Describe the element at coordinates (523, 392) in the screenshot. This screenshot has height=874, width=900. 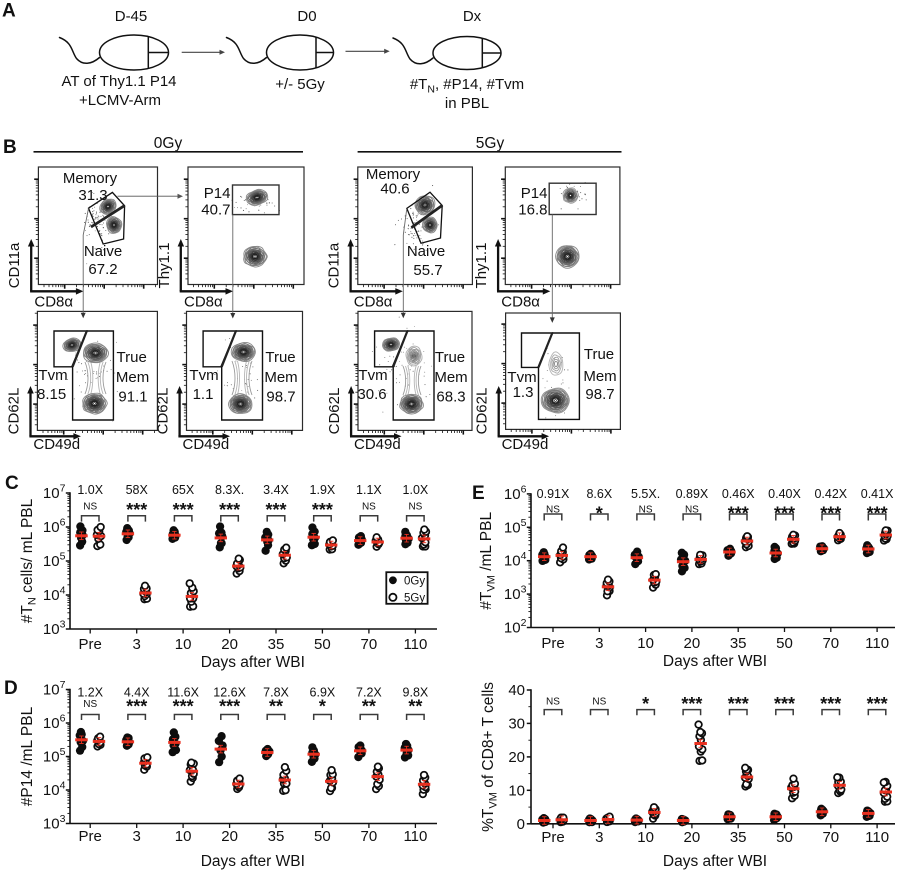
I see `svg-text: 1.3` at that location.